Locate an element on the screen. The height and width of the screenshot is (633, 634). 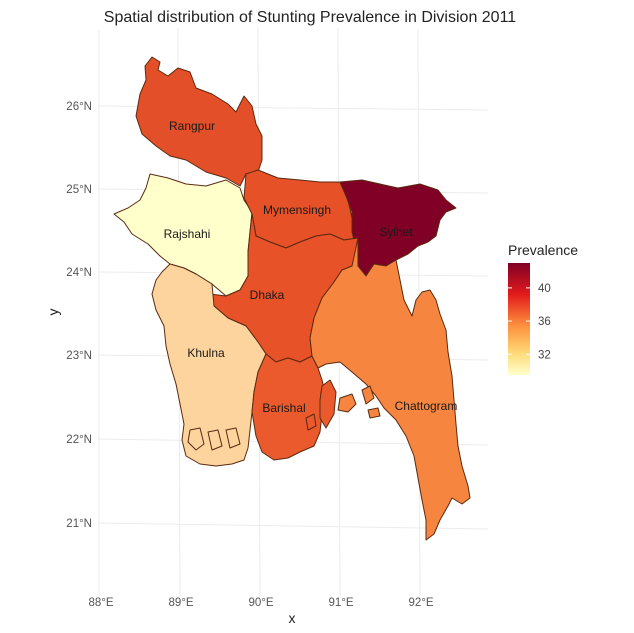
region-rajshahi is located at coordinates (183, 235).